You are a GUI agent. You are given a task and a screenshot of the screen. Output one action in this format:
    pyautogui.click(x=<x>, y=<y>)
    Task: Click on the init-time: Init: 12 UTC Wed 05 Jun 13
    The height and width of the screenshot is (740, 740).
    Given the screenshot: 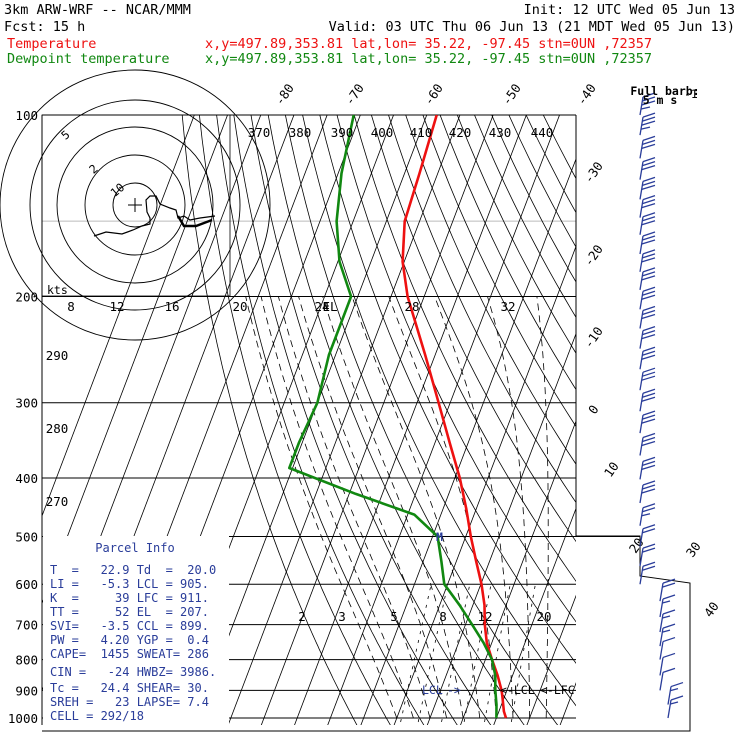 What is the action you would take?
    pyautogui.click(x=629, y=10)
    